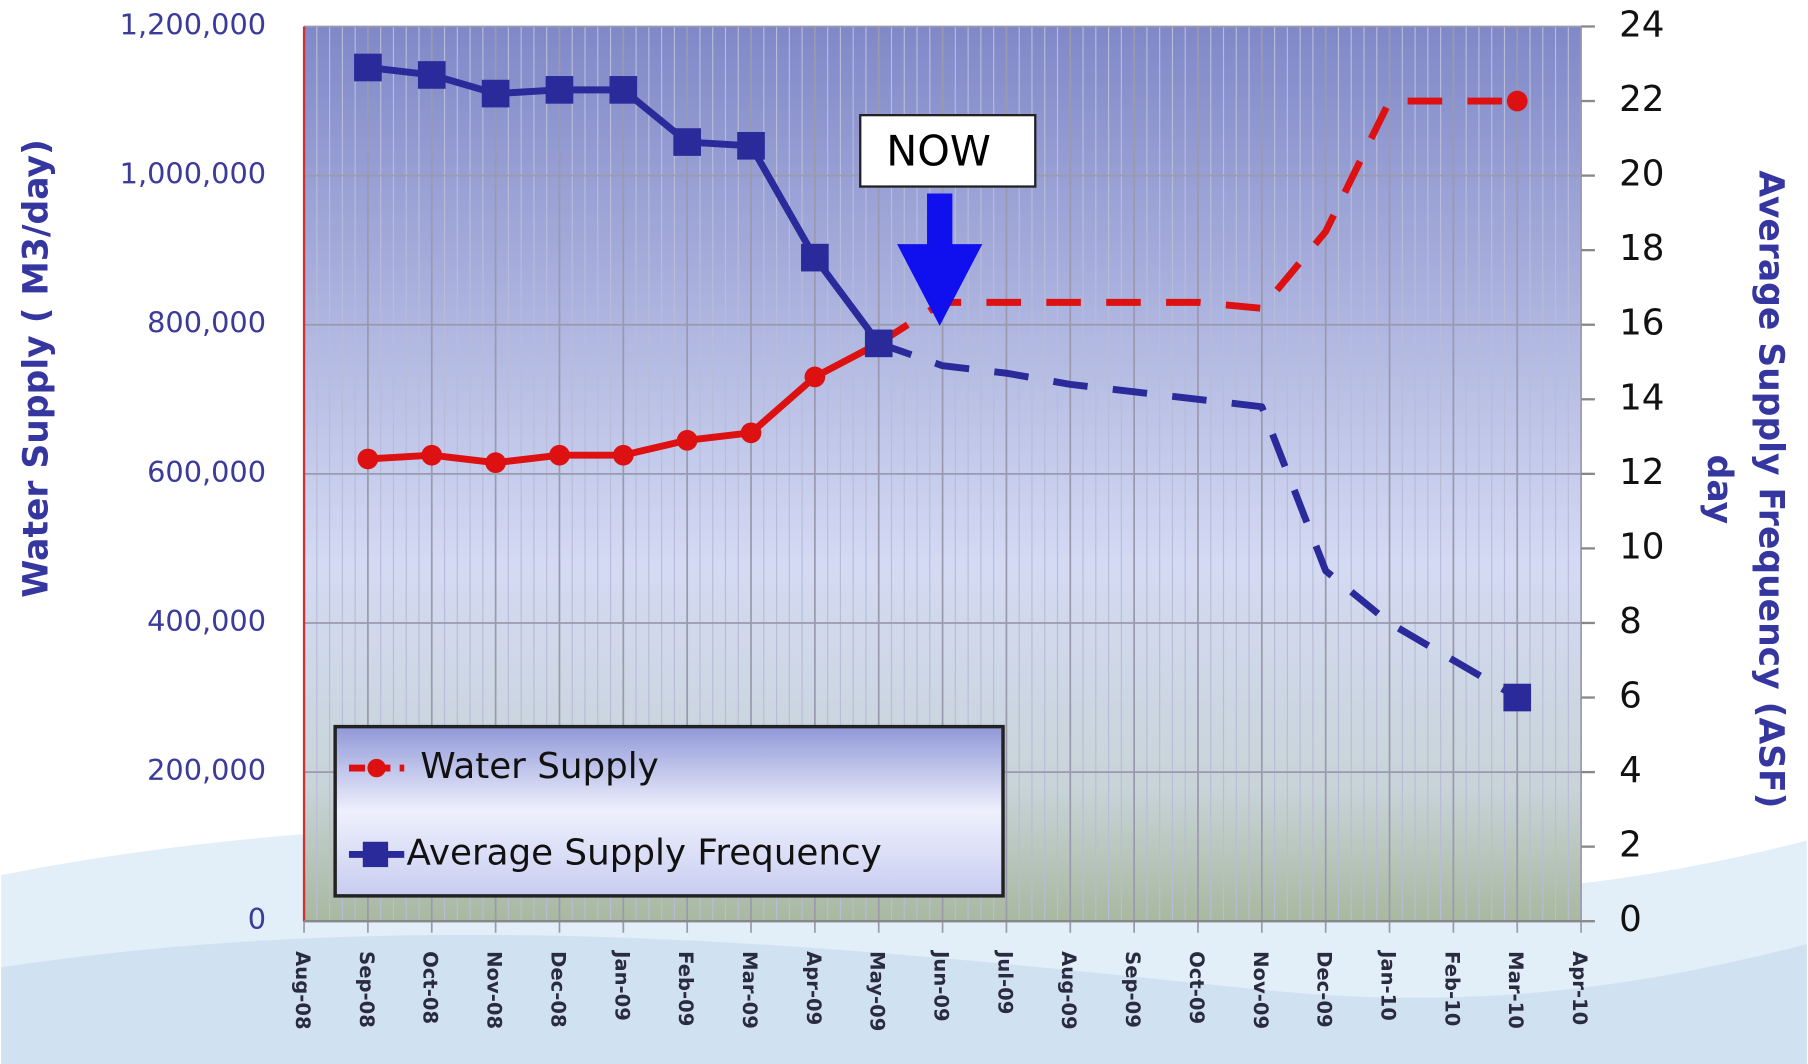  I want to click on y2-tick-label: 12, so click(1641, 472).